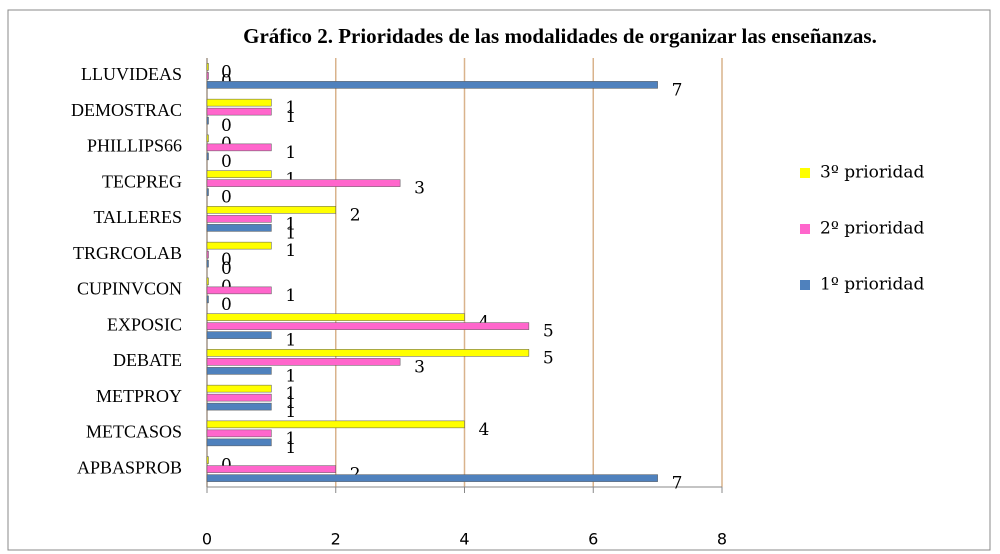 The image size is (1000, 554). Describe the element at coordinates (144, 324) in the screenshot. I see `y-tick-label: EXPOSIC` at that location.